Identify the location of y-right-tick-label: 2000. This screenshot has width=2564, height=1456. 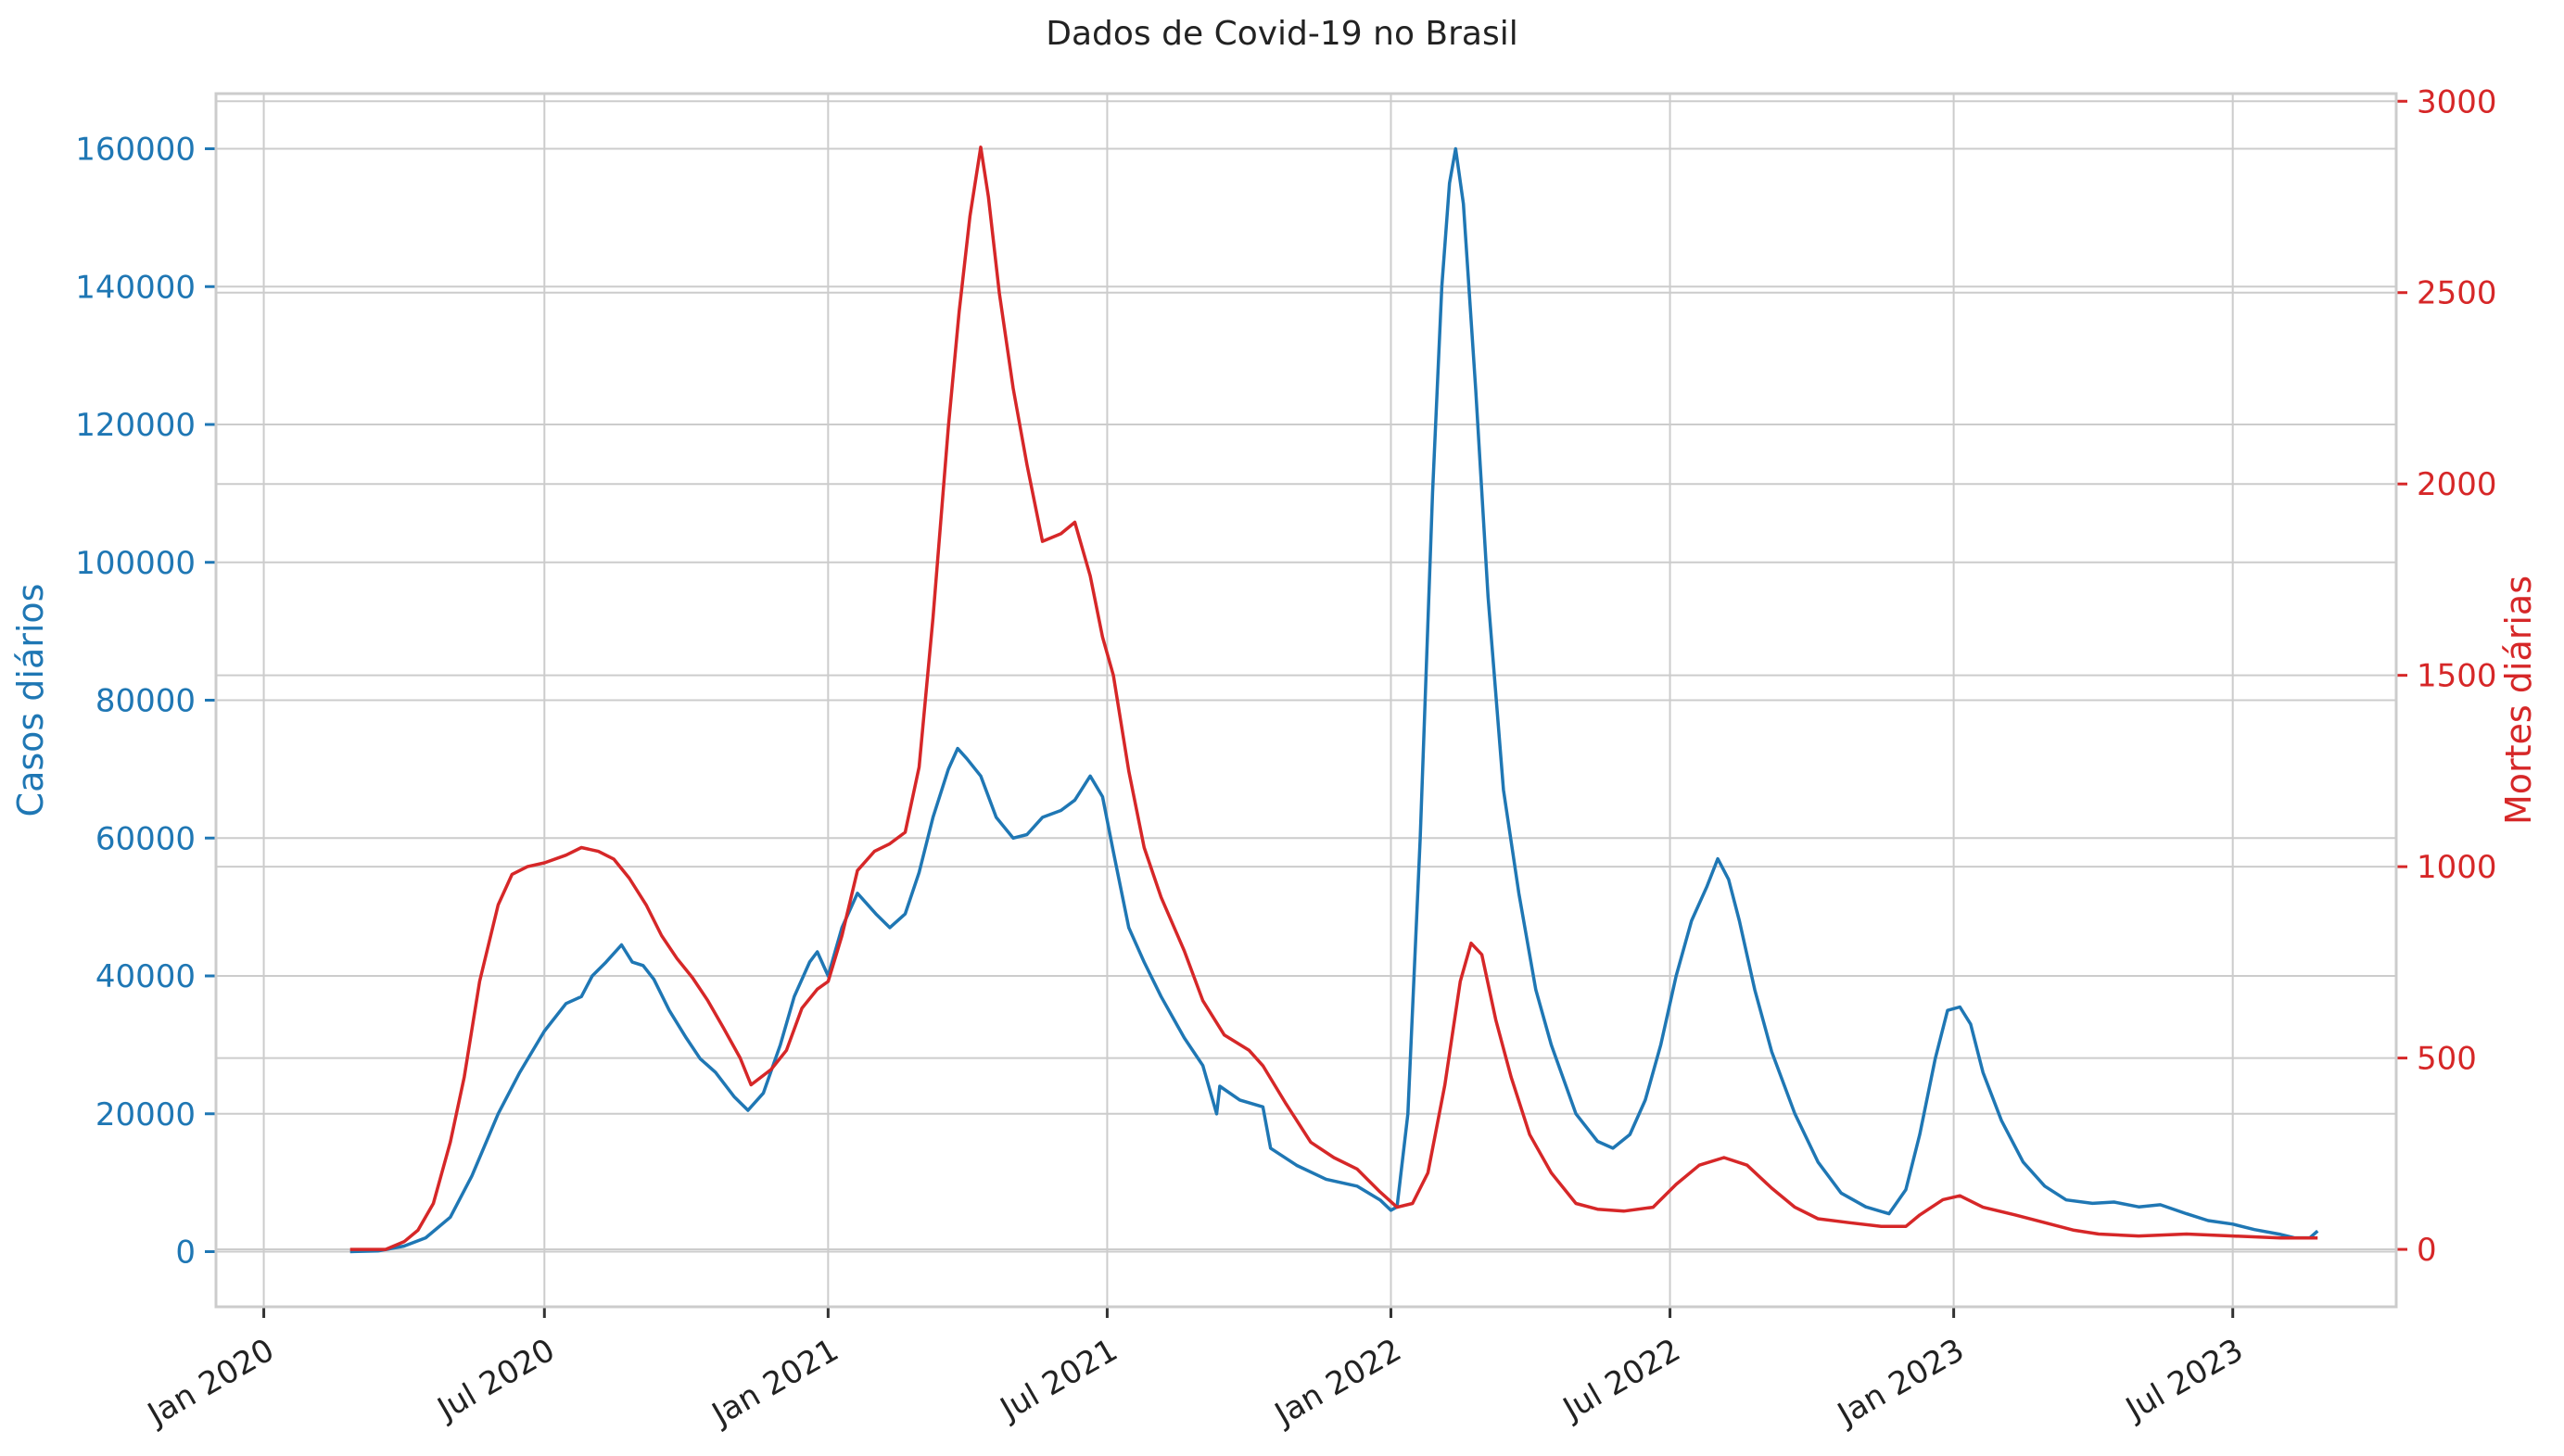
(2457, 484).